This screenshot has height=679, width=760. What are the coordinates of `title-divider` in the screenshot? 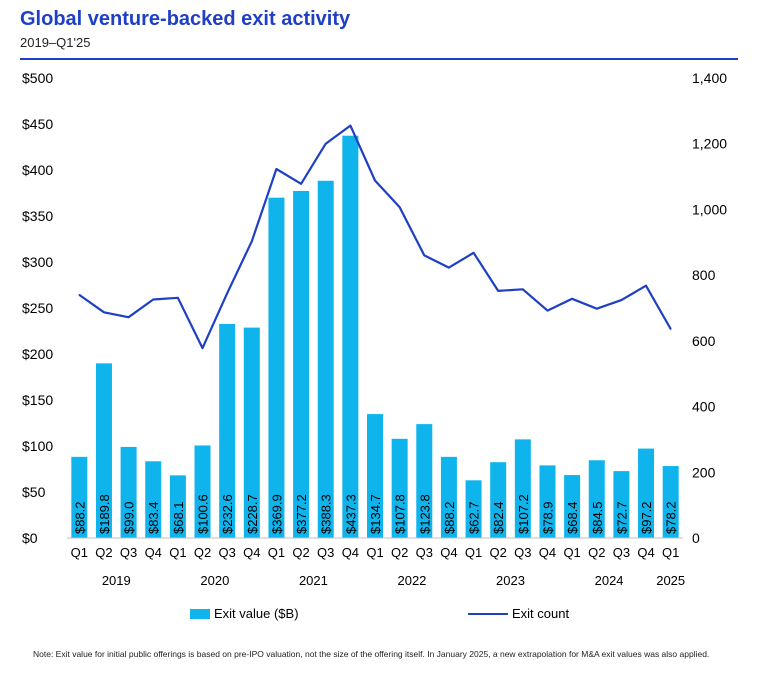 It's located at (379, 59).